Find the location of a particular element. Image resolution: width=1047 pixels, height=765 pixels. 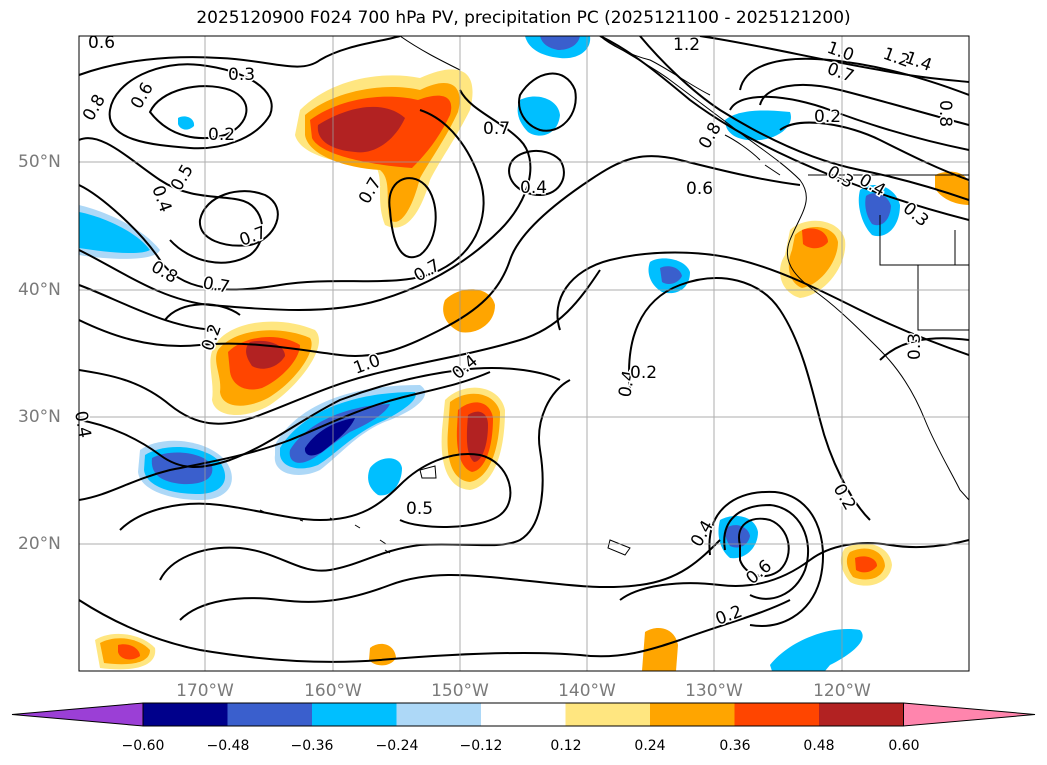

colorbar-tick: 0.24 is located at coordinates (650, 746).